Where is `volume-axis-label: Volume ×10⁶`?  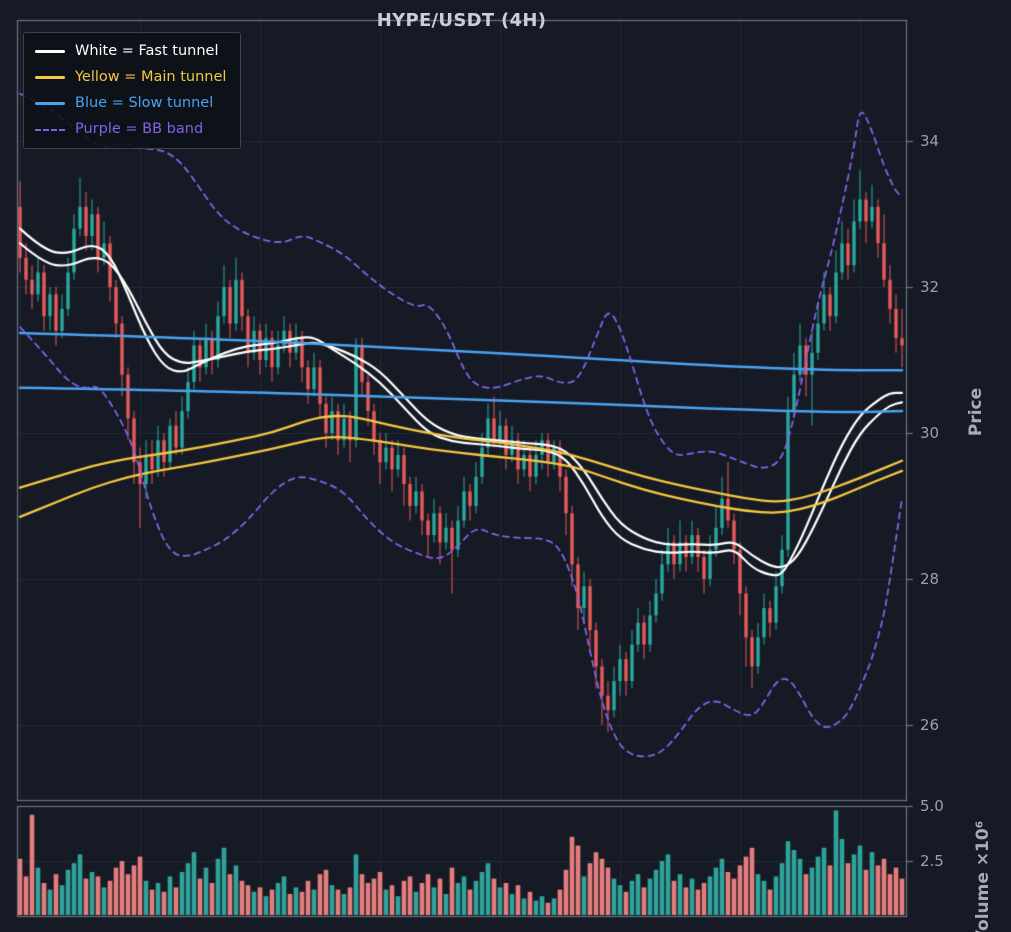 volume-axis-label: Volume ×10⁶ is located at coordinates (983, 876).